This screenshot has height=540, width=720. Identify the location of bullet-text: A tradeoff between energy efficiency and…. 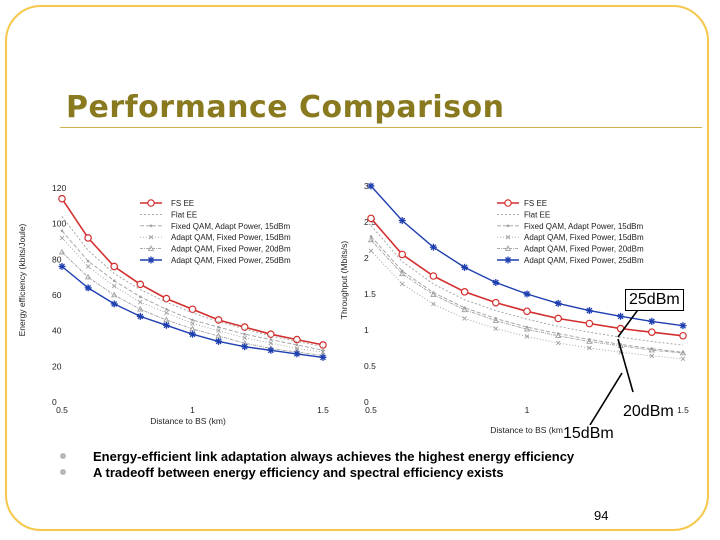
(298, 472).